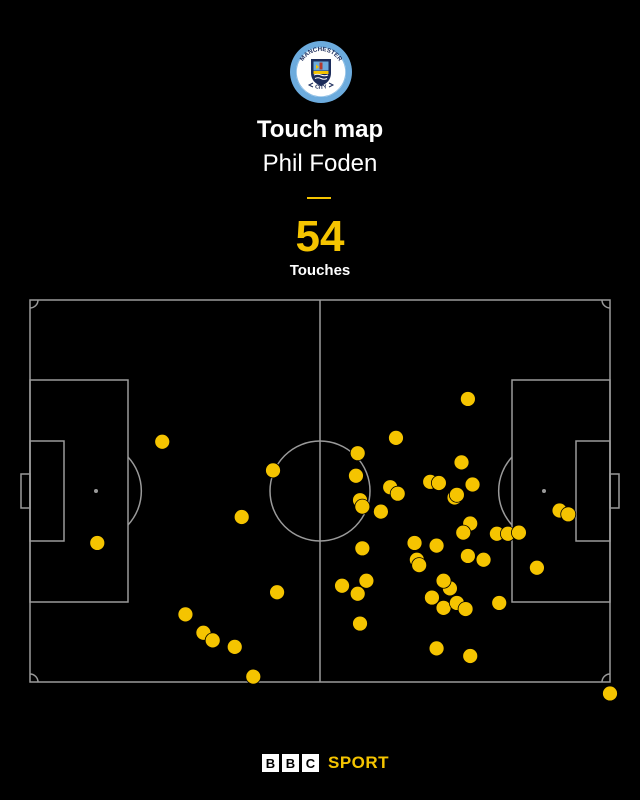 The width and height of the screenshot is (640, 800). I want to click on crest-text-bottom: CITY, so click(321, 87).